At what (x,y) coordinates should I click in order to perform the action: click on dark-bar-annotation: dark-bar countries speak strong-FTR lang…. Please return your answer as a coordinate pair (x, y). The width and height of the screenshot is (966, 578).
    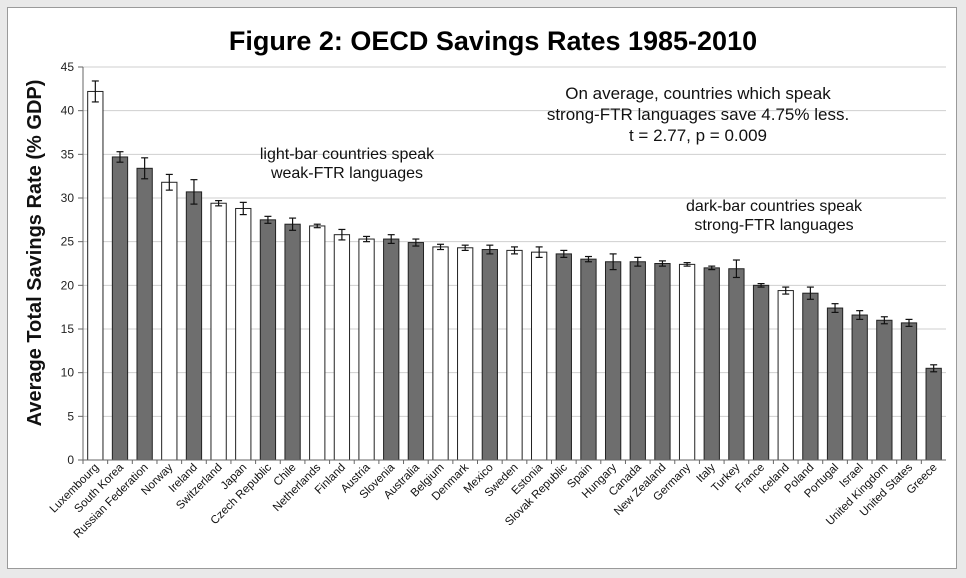
    Looking at the image, I should click on (774, 216).